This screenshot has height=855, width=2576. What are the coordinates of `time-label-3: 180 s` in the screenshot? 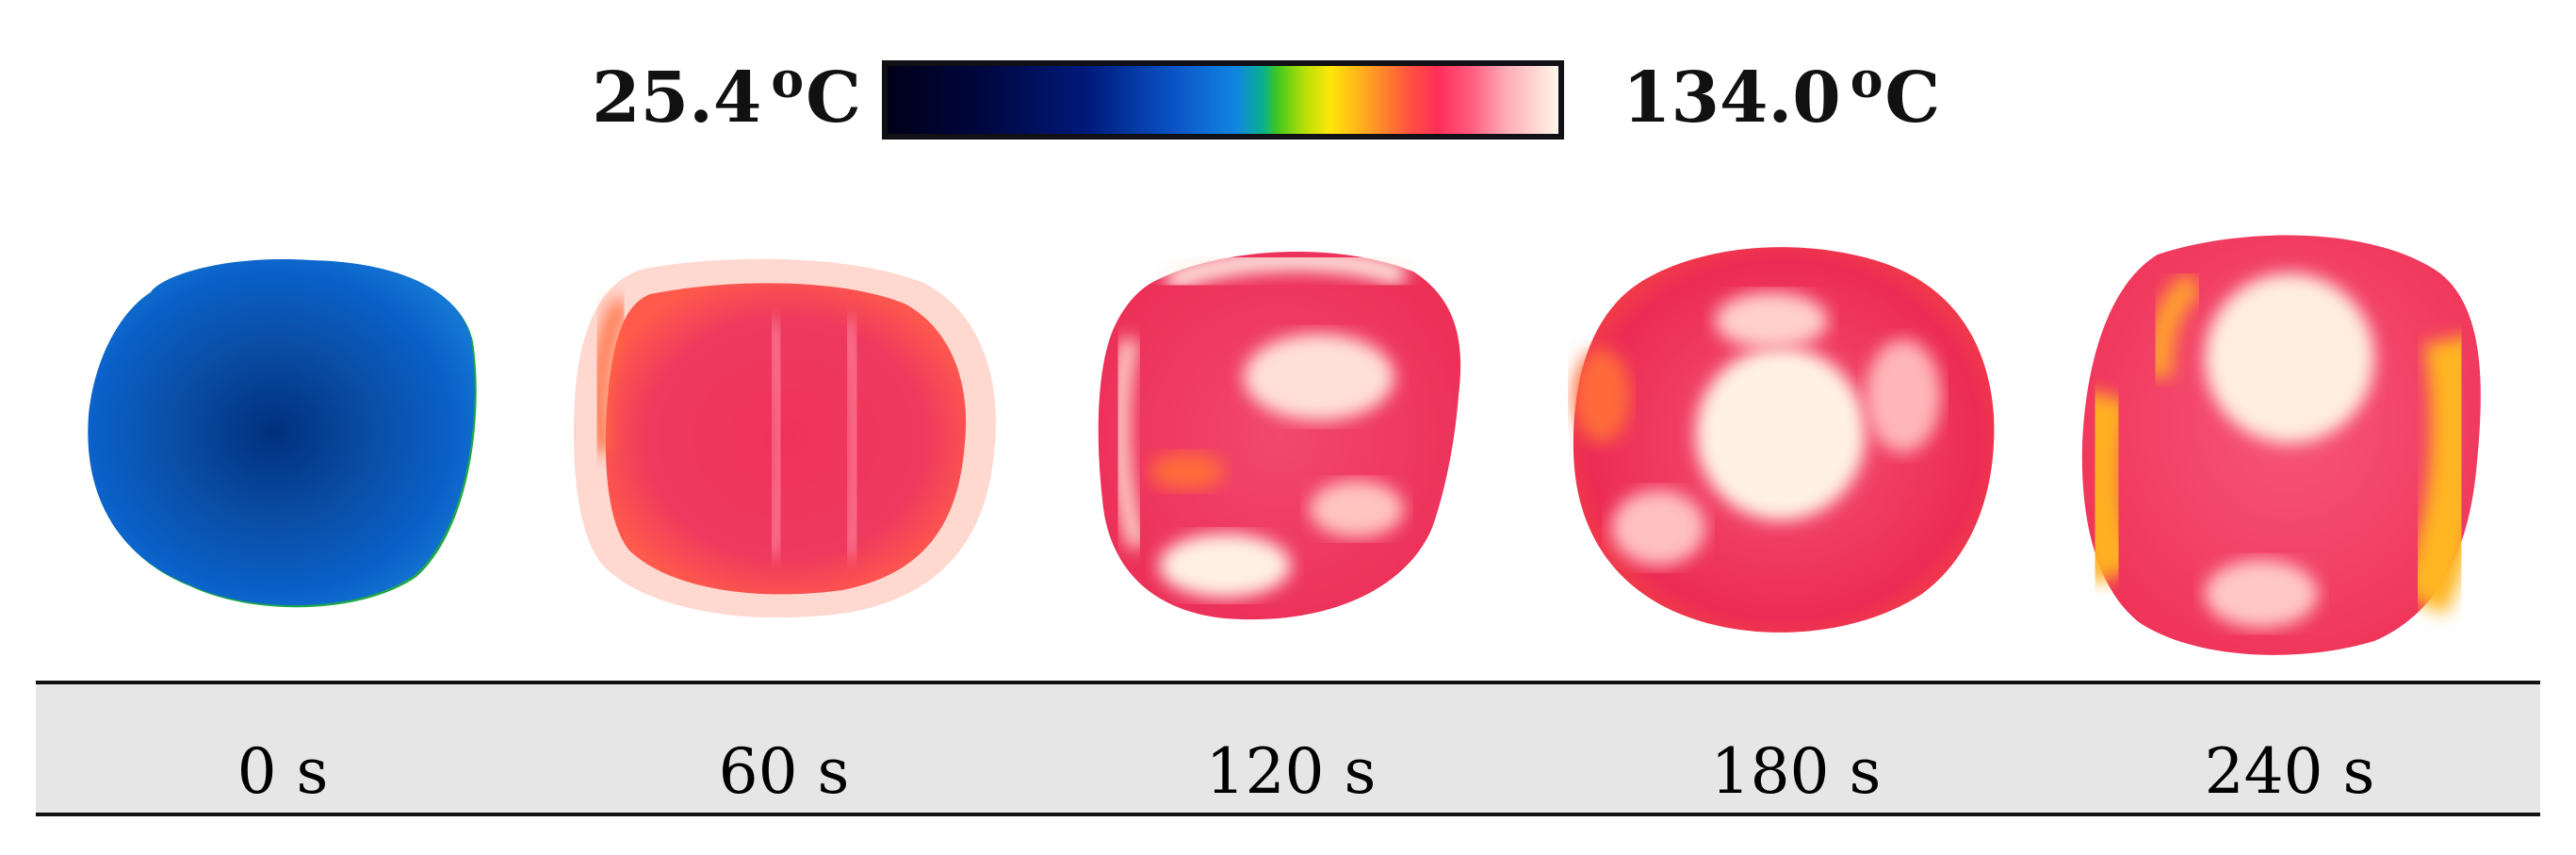 It's located at (1796, 771).